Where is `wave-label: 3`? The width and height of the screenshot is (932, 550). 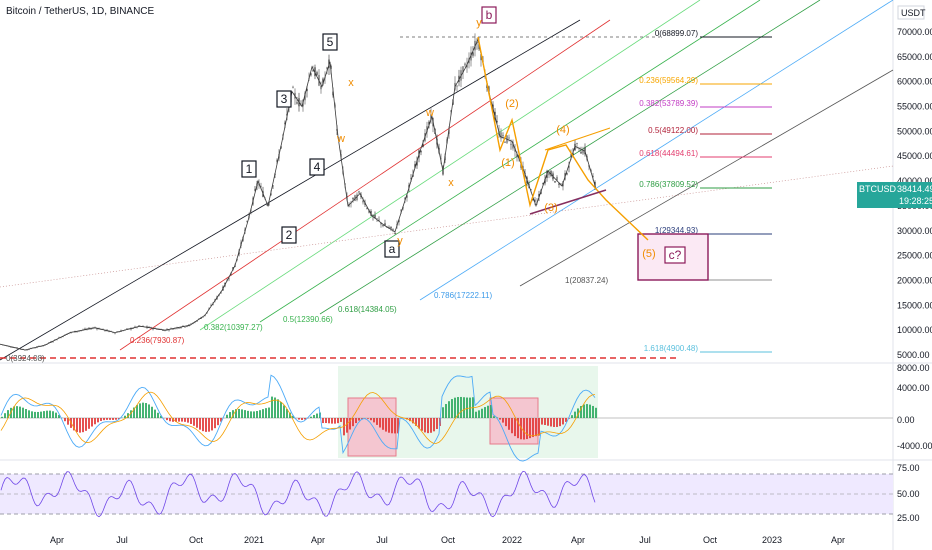 wave-label: 3 is located at coordinates (284, 99).